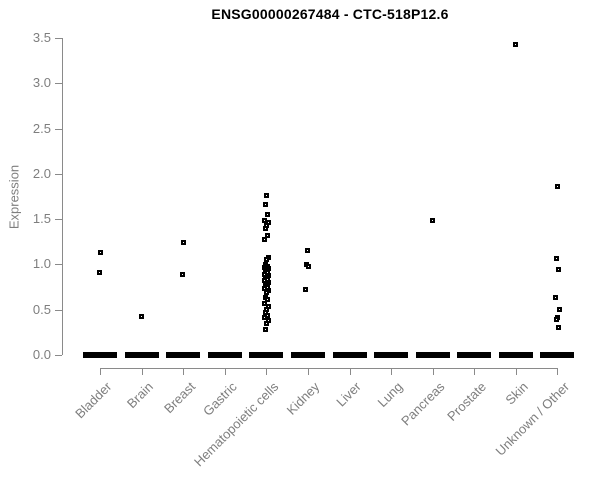 The image size is (600, 500). I want to click on y-axis-tick-label: 3.5, so click(41, 37).